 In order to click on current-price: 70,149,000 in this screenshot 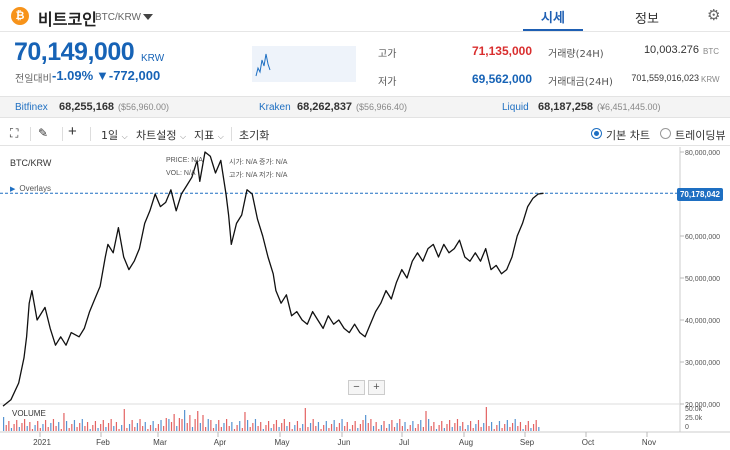, I will do `click(74, 52)`.